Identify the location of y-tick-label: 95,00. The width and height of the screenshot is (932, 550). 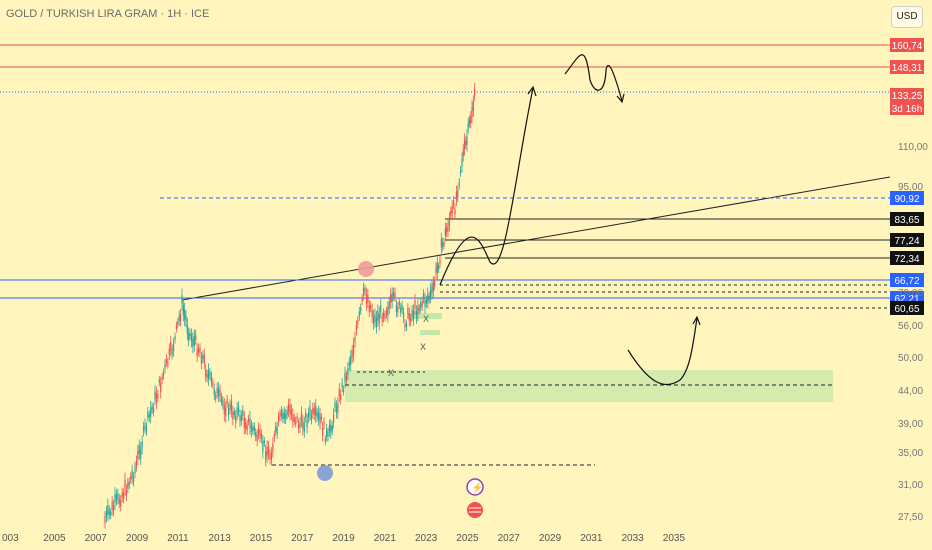
(910, 187).